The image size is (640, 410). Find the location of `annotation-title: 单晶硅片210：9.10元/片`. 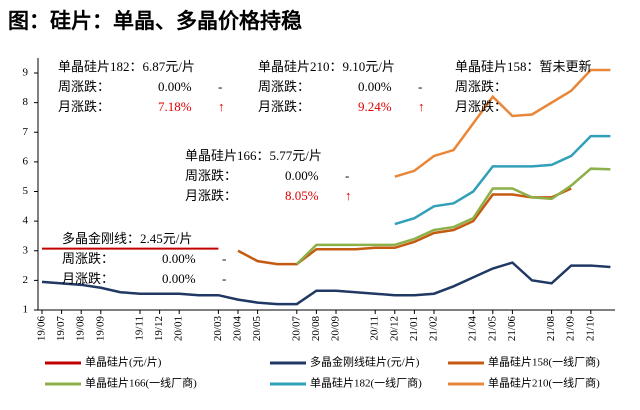

annotation-title: 单晶硅片210：9.10元/片 is located at coordinates (326, 66).